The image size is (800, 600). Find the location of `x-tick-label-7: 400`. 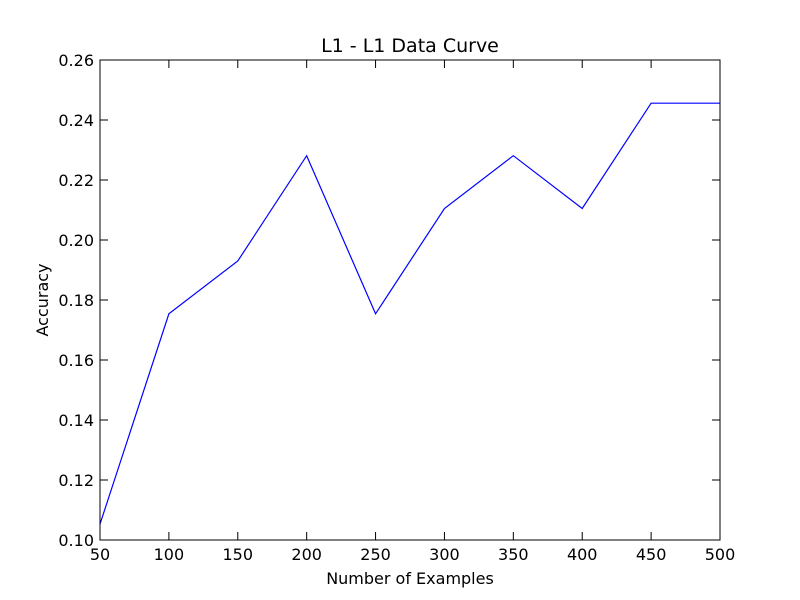

x-tick-label-7: 400 is located at coordinates (582, 554).